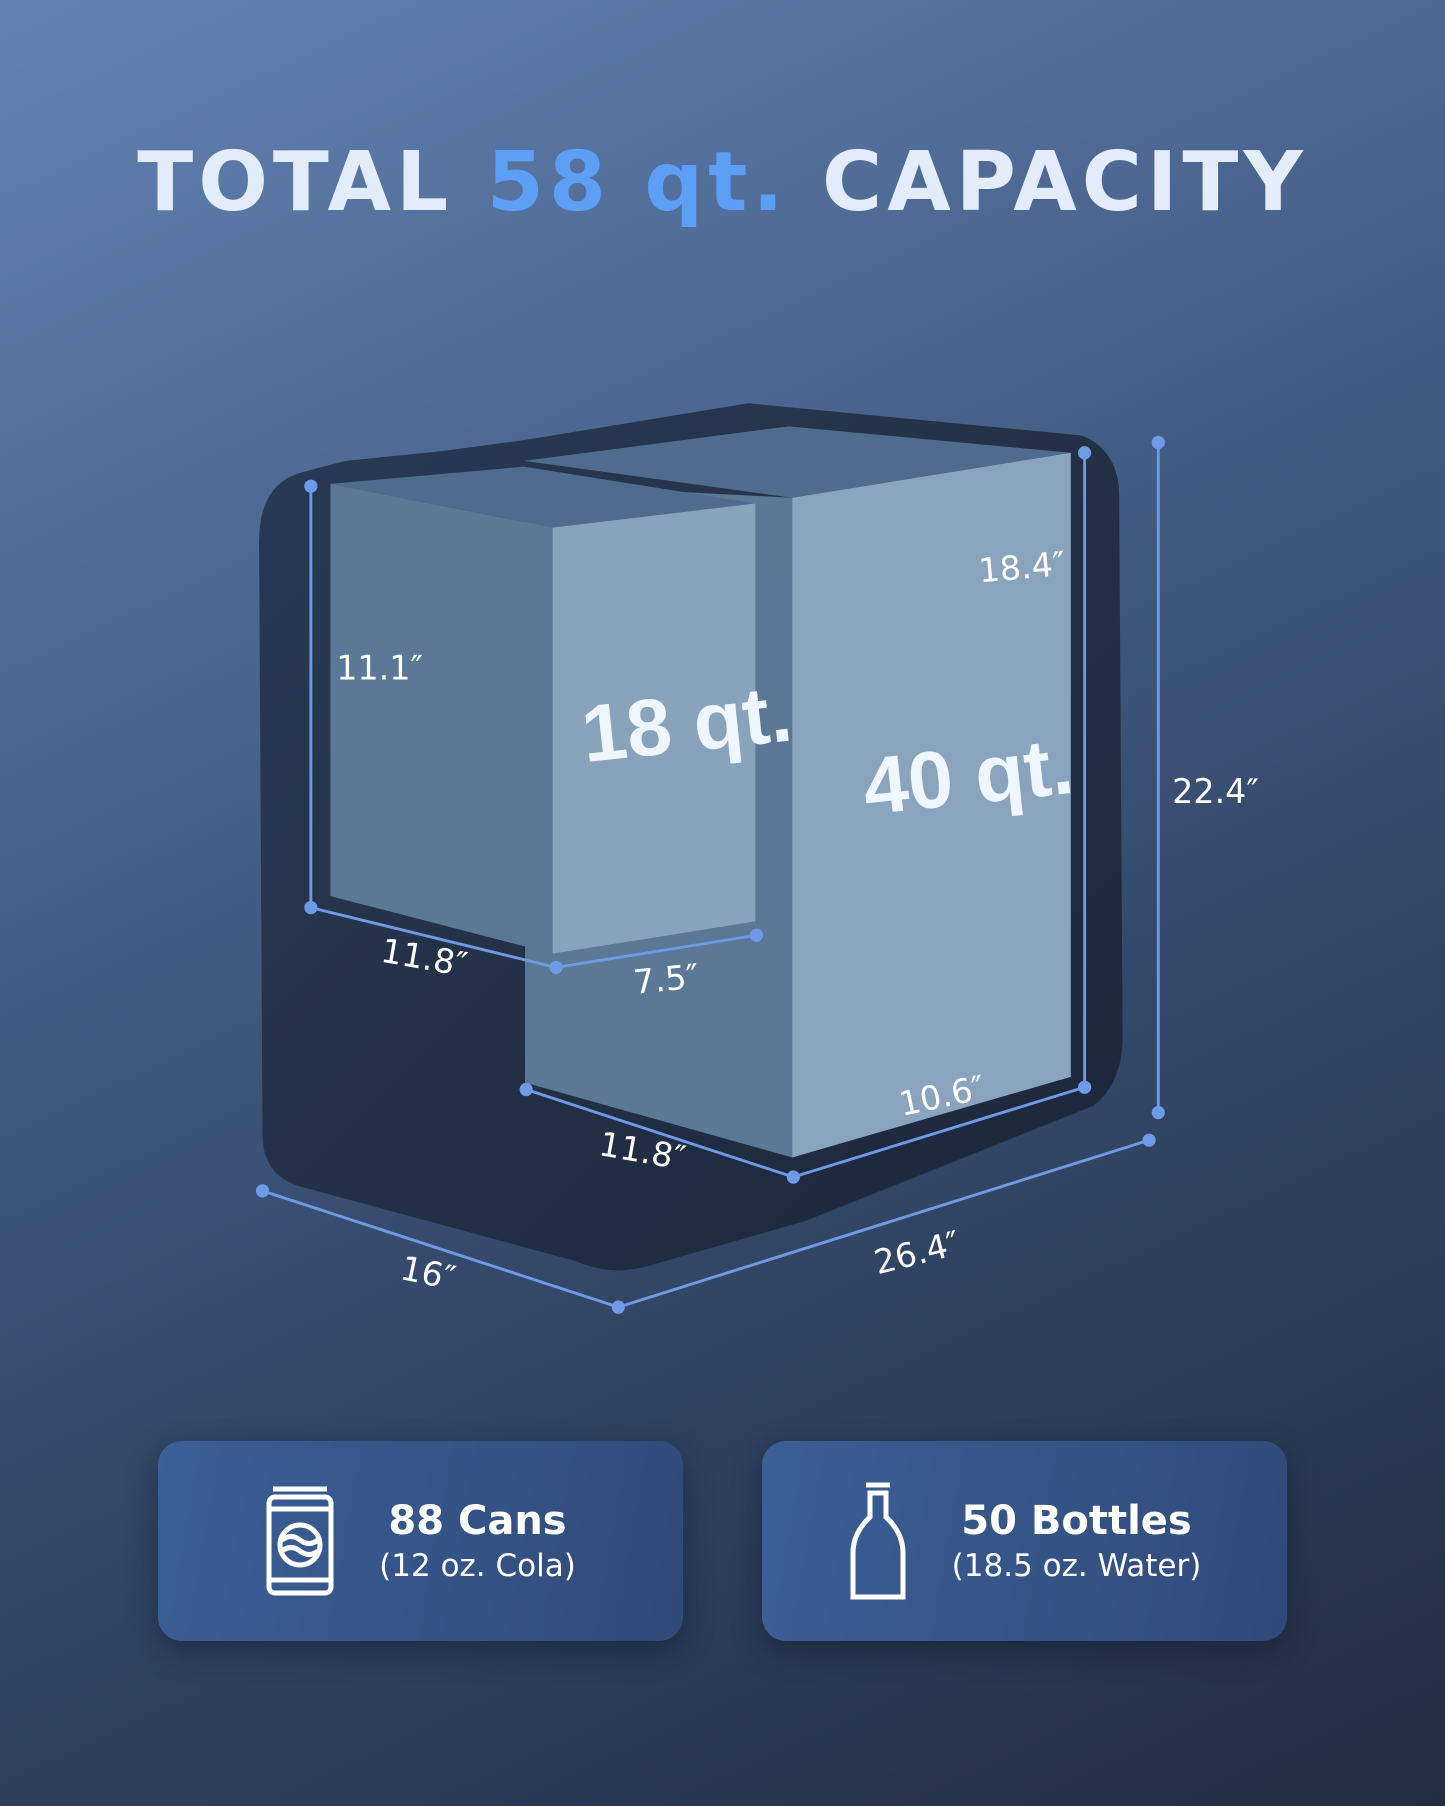  I want to click on cans-count: 88 Cans, so click(477, 1521).